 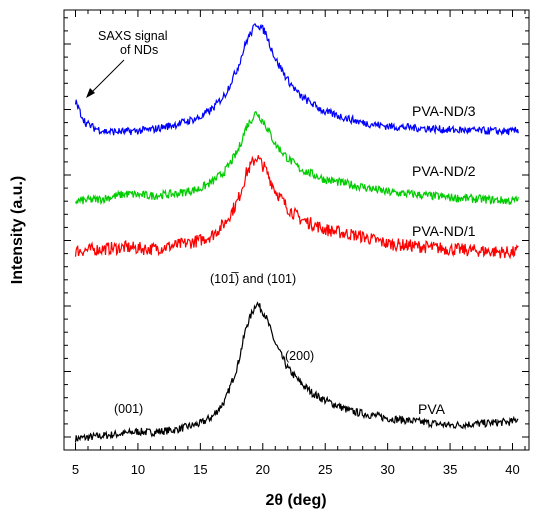 I want to click on x-tick-label: 5, so click(x=75, y=469).